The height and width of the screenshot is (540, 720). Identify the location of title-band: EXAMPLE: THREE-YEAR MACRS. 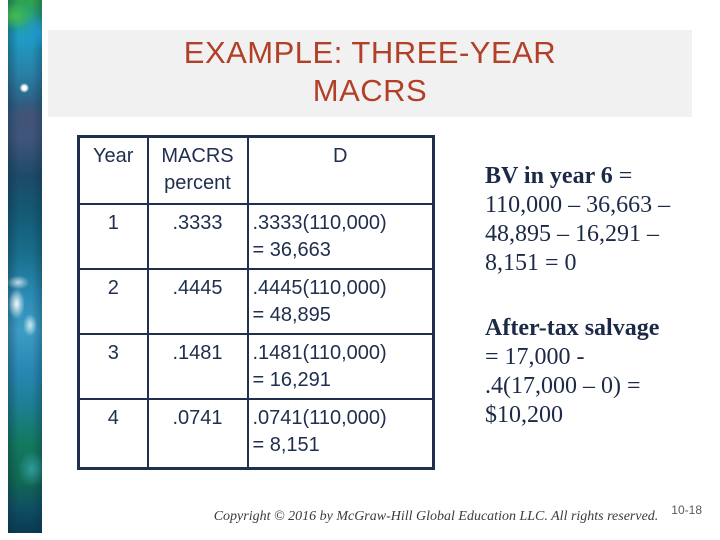
(370, 73).